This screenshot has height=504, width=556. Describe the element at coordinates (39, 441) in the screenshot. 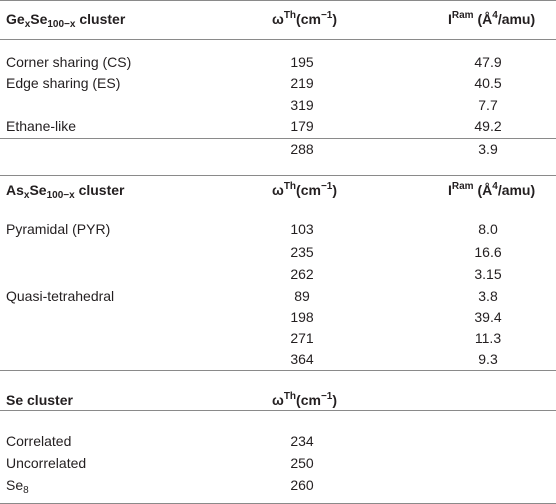

I see `row-label: Correlated` at that location.